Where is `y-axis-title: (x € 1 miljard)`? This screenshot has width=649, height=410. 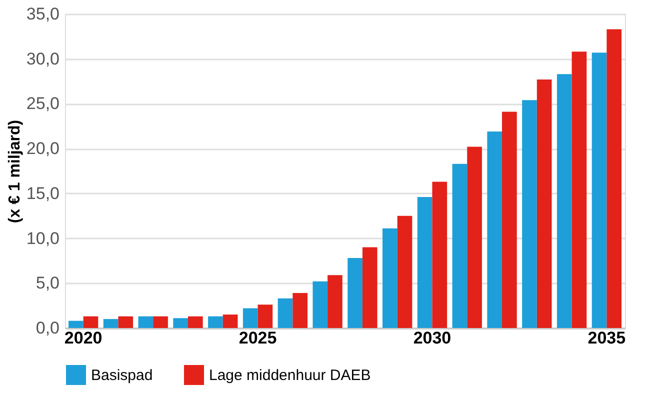
y-axis-title: (x € 1 miljard) is located at coordinates (15, 172).